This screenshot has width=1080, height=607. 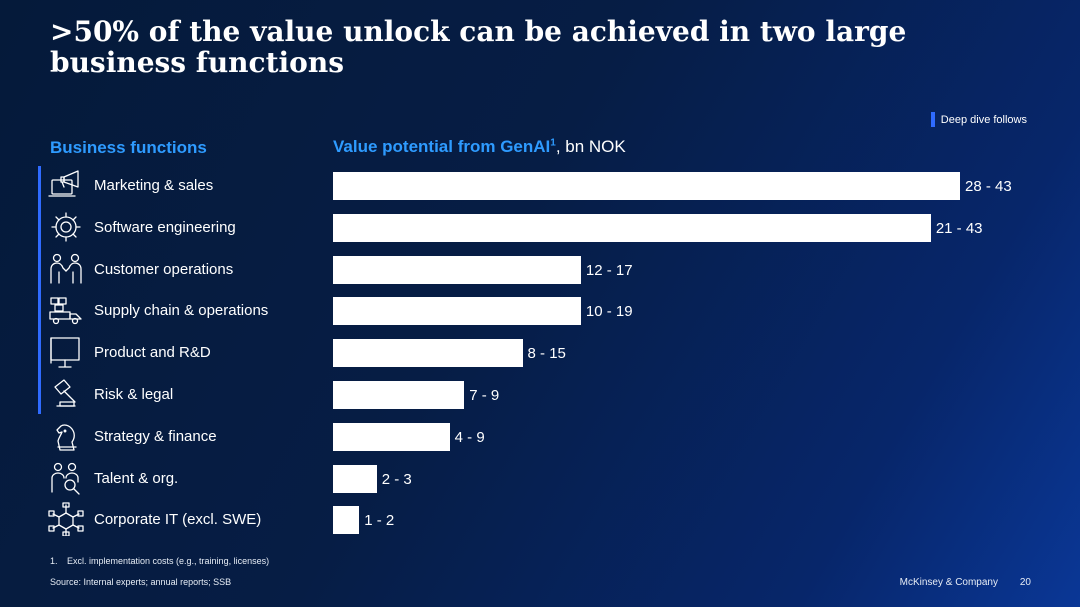 What do you see at coordinates (959, 228) in the screenshot?
I see `value-label: 21 - 43` at bounding box center [959, 228].